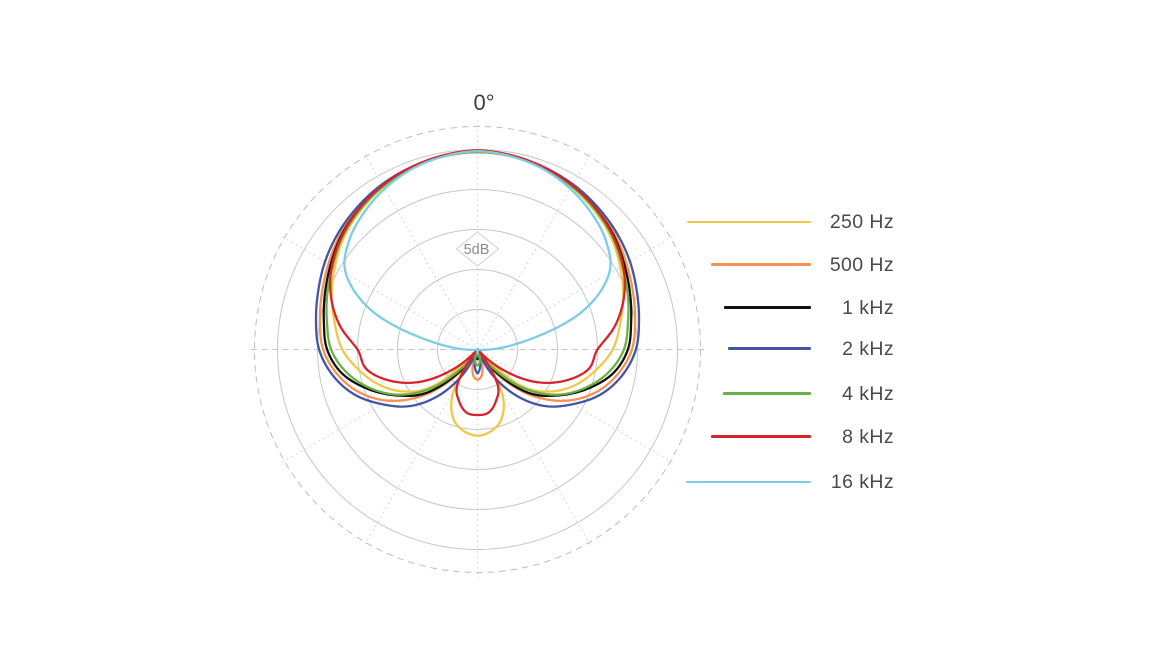 Image resolution: width=1170 pixels, height=660 pixels. I want to click on zero-degree-label: 0°, so click(483, 102).